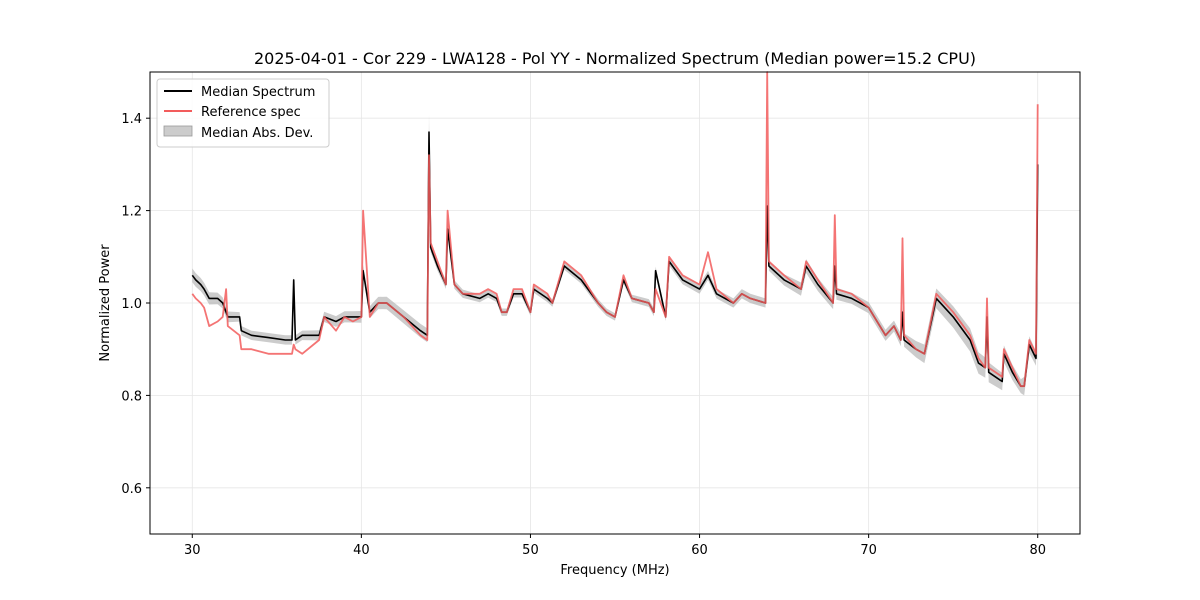 The height and width of the screenshot is (600, 1200). I want to click on x-tick-label: 60, so click(699, 550).